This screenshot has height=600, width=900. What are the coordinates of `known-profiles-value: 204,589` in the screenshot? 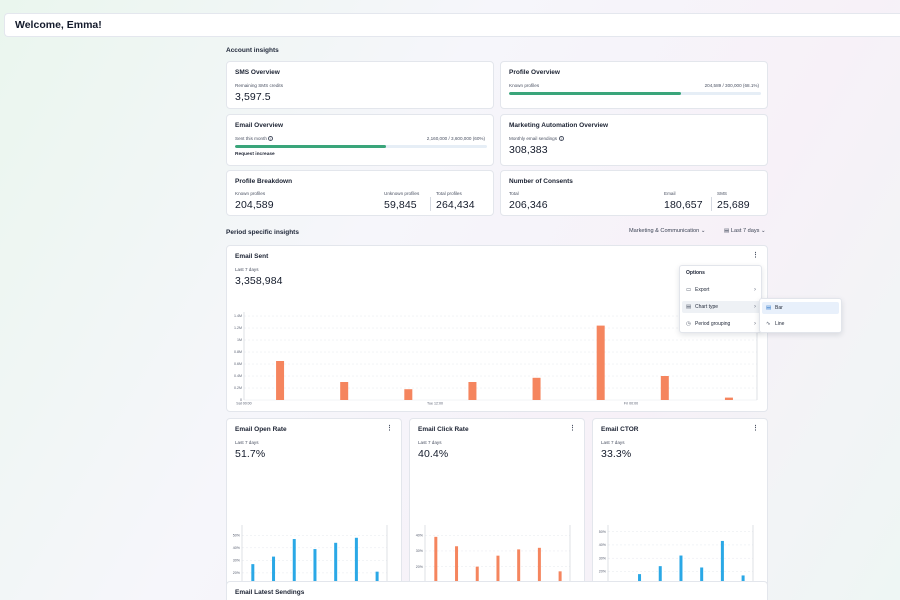 It's located at (254, 205).